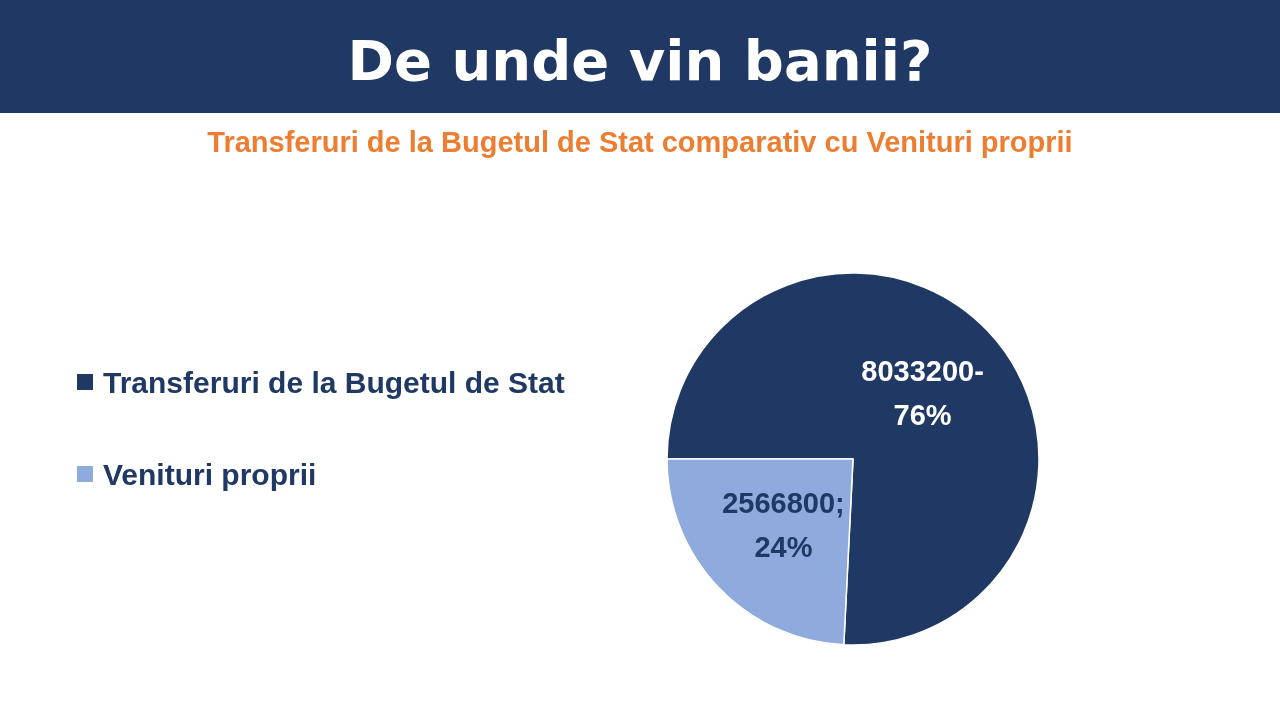 This screenshot has height=720, width=1280. What do you see at coordinates (922, 392) in the screenshot?
I see `data-label: 8033200- 76%` at bounding box center [922, 392].